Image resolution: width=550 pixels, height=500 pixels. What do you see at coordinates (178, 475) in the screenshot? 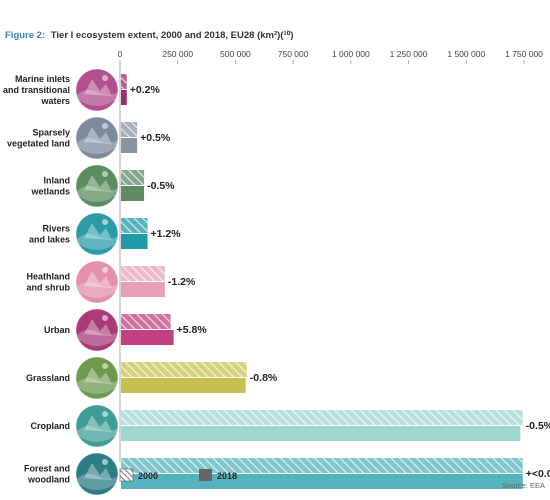
I see `legend: 2000 2018` at bounding box center [178, 475].